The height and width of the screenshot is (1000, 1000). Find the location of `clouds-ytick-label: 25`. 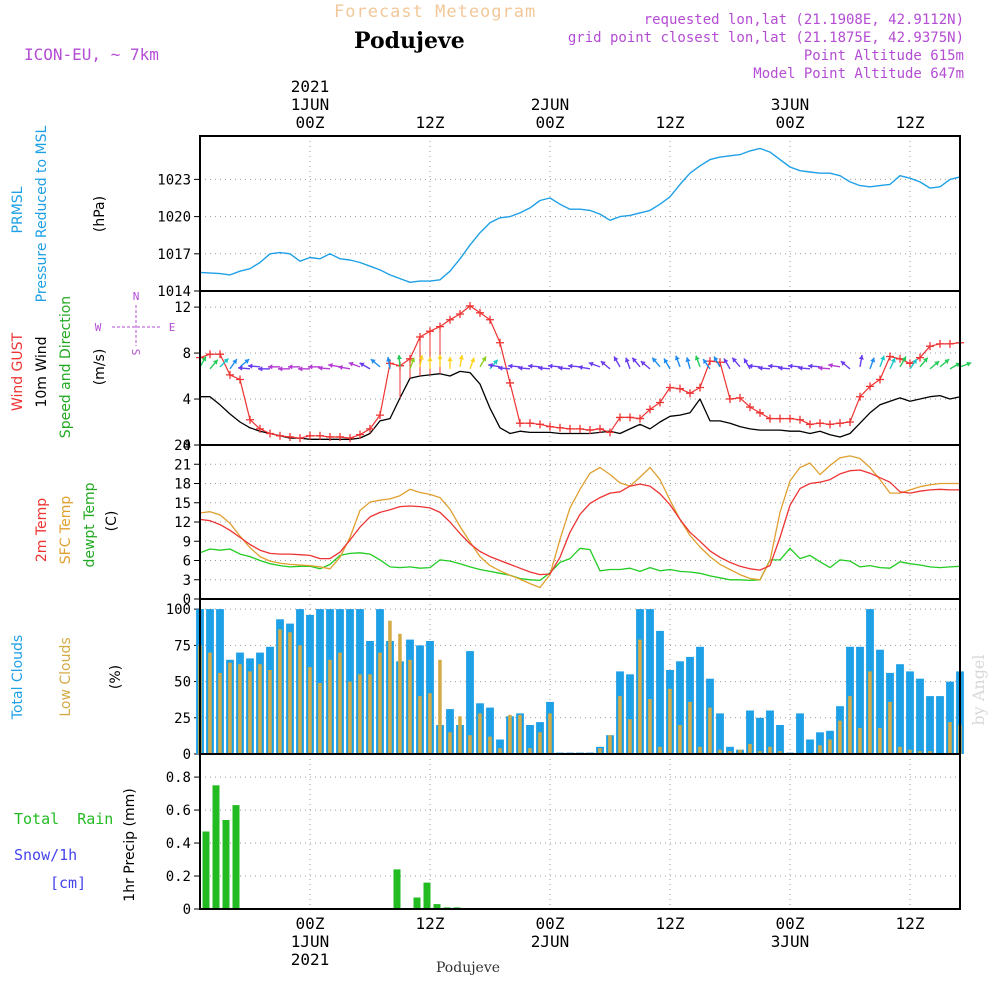

clouds-ytick-label: 25 is located at coordinates (182, 719).